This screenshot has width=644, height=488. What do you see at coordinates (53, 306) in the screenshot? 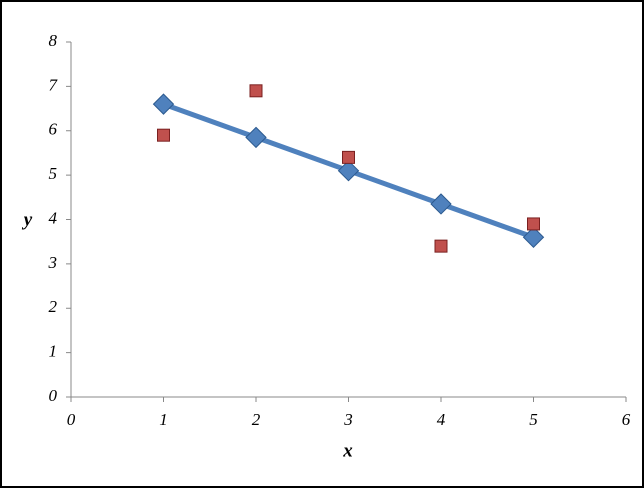
I see `y-tick-label: 2` at bounding box center [53, 306].